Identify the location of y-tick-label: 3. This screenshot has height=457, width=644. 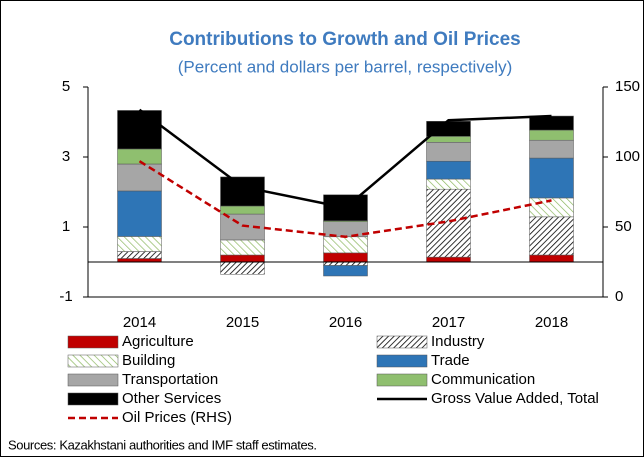
(66, 156).